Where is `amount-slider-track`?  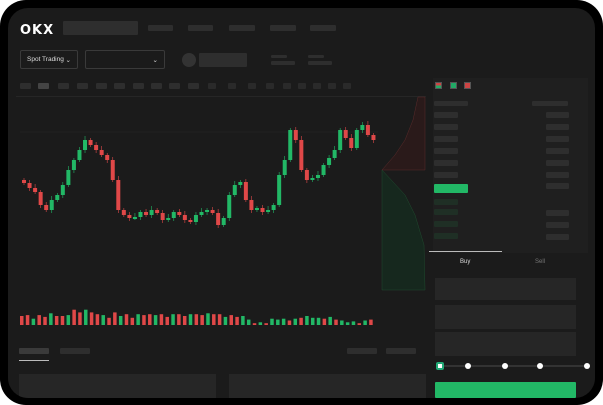
amount-slider-track is located at coordinates (514, 366).